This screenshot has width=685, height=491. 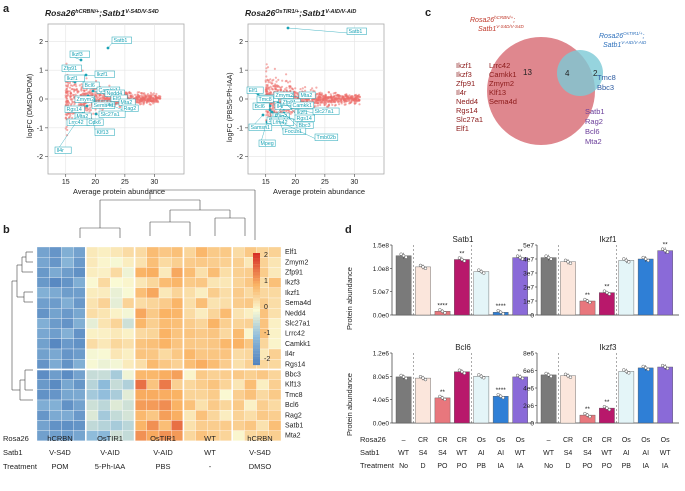 I want to click on group-satb1-label: V-AID, so click(x=110, y=452).